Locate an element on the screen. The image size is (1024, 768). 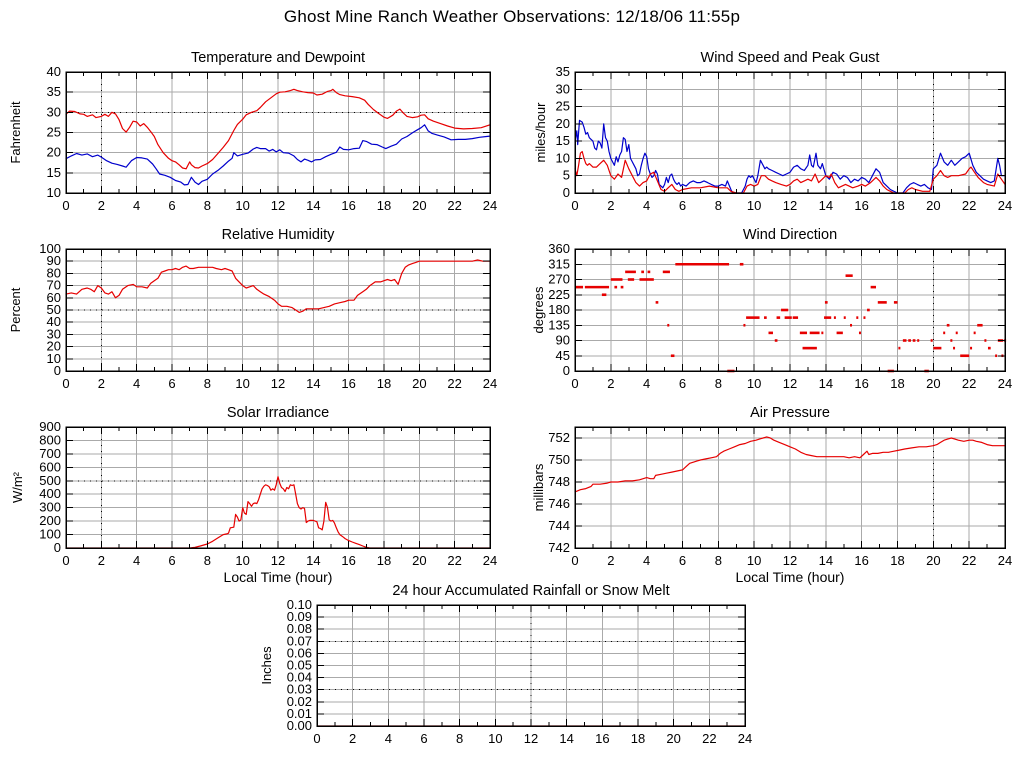
series-wind-speed is located at coordinates (790, 172).